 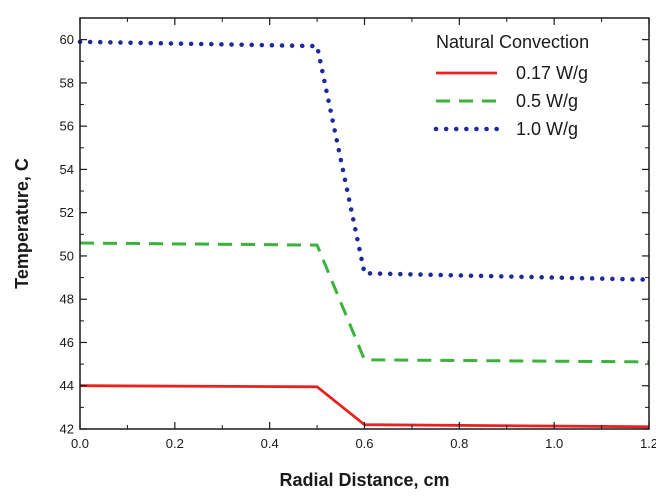 I want to click on y-tick-label: 58, so click(x=67, y=82).